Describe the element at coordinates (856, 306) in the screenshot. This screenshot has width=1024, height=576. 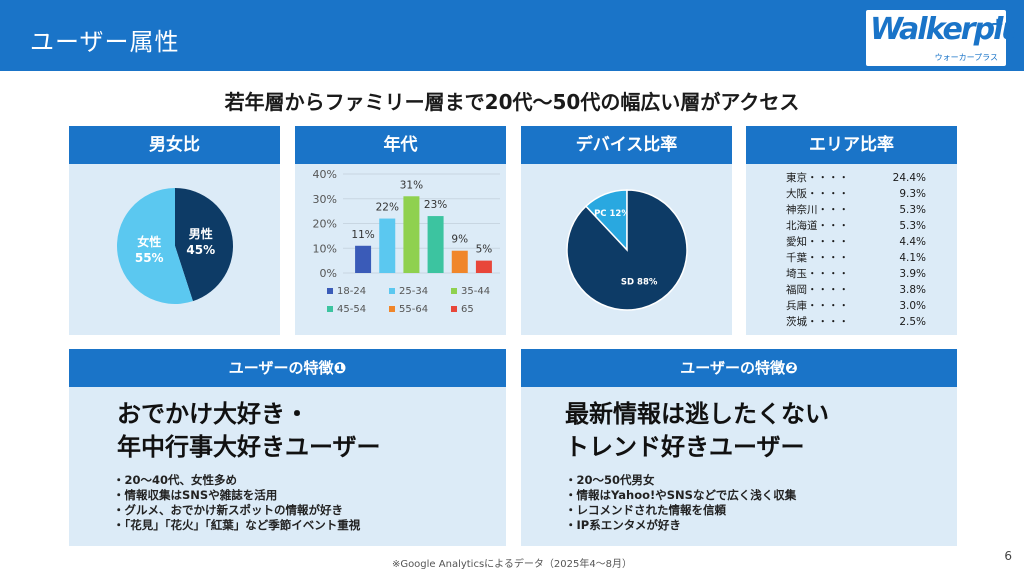
I see `area-row: 兵庫・・・・ 3.0%` at that location.